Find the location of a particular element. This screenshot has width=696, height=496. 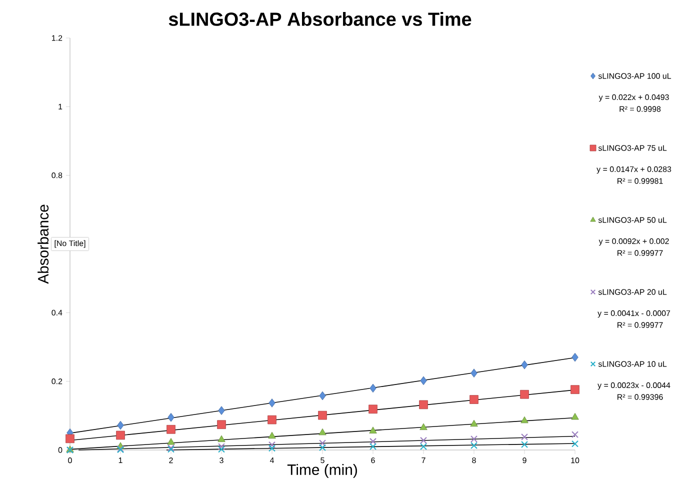

x-axis-title: Time (min) is located at coordinates (322, 471).